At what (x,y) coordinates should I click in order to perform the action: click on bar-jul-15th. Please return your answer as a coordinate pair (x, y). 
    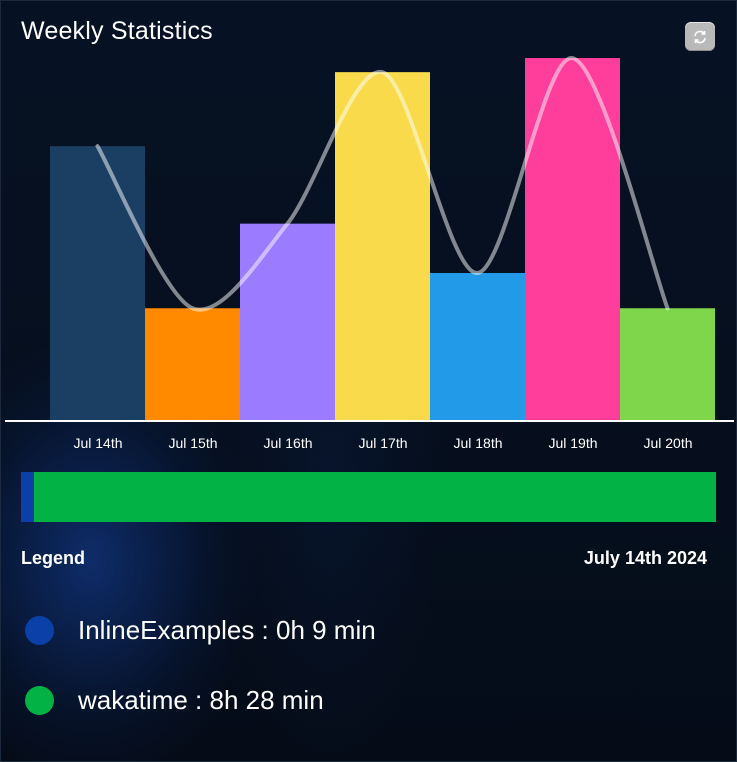
    Looking at the image, I should click on (192, 364).